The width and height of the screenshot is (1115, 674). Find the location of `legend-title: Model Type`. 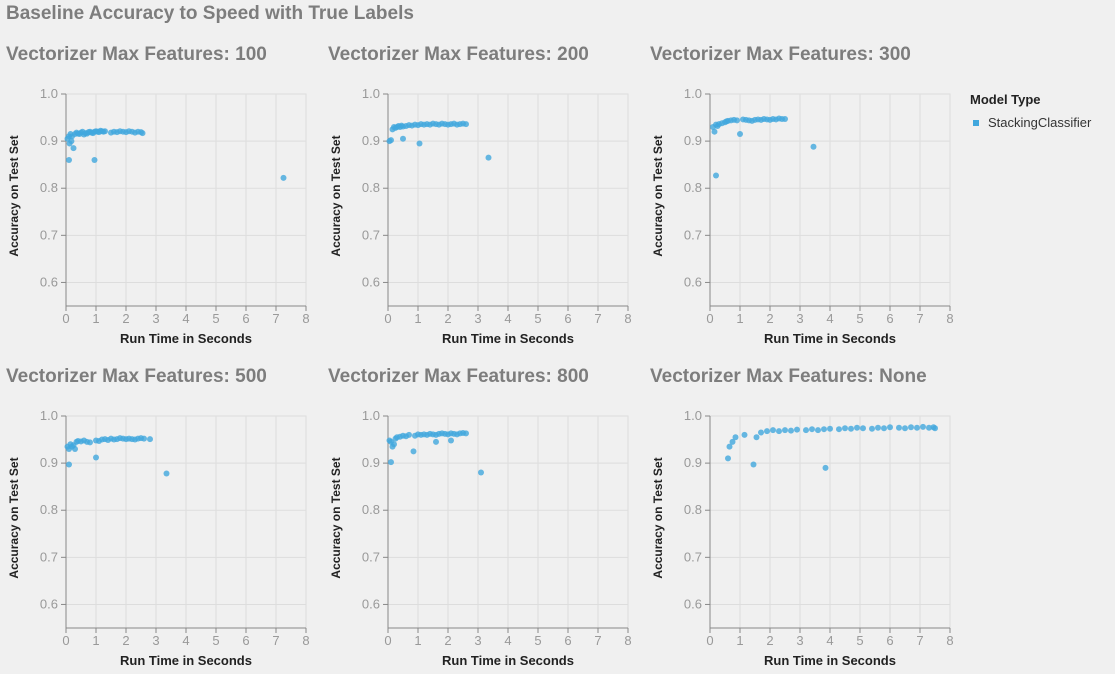

legend-title: Model Type is located at coordinates (1005, 99).